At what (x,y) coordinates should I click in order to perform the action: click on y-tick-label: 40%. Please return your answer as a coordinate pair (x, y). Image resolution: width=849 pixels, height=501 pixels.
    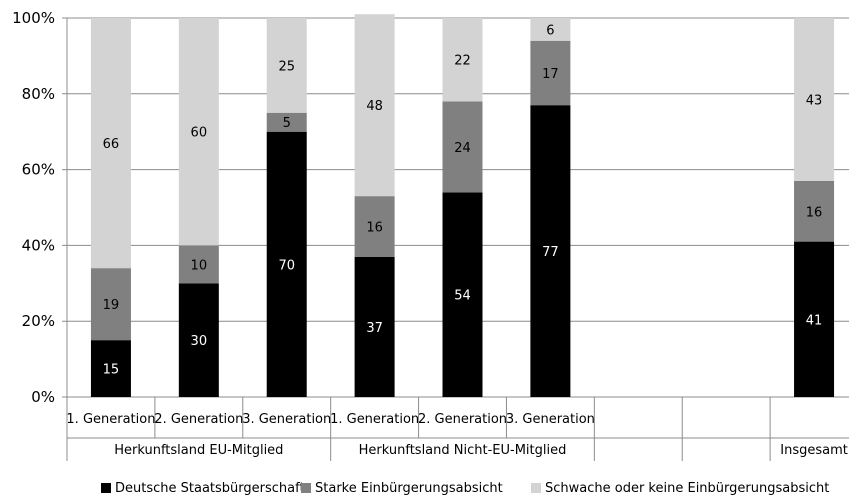
    Looking at the image, I should click on (38, 245).